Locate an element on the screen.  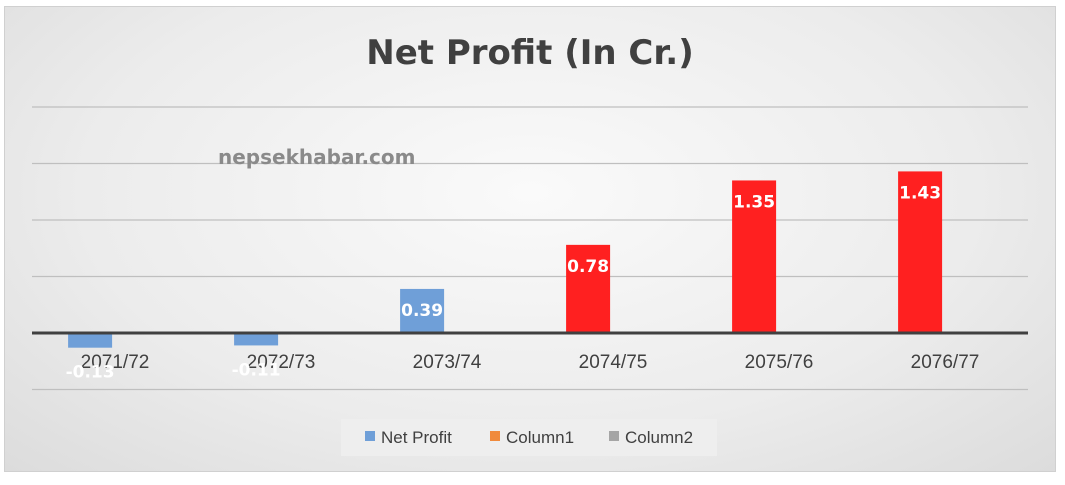
legend-box is located at coordinates (529, 437).